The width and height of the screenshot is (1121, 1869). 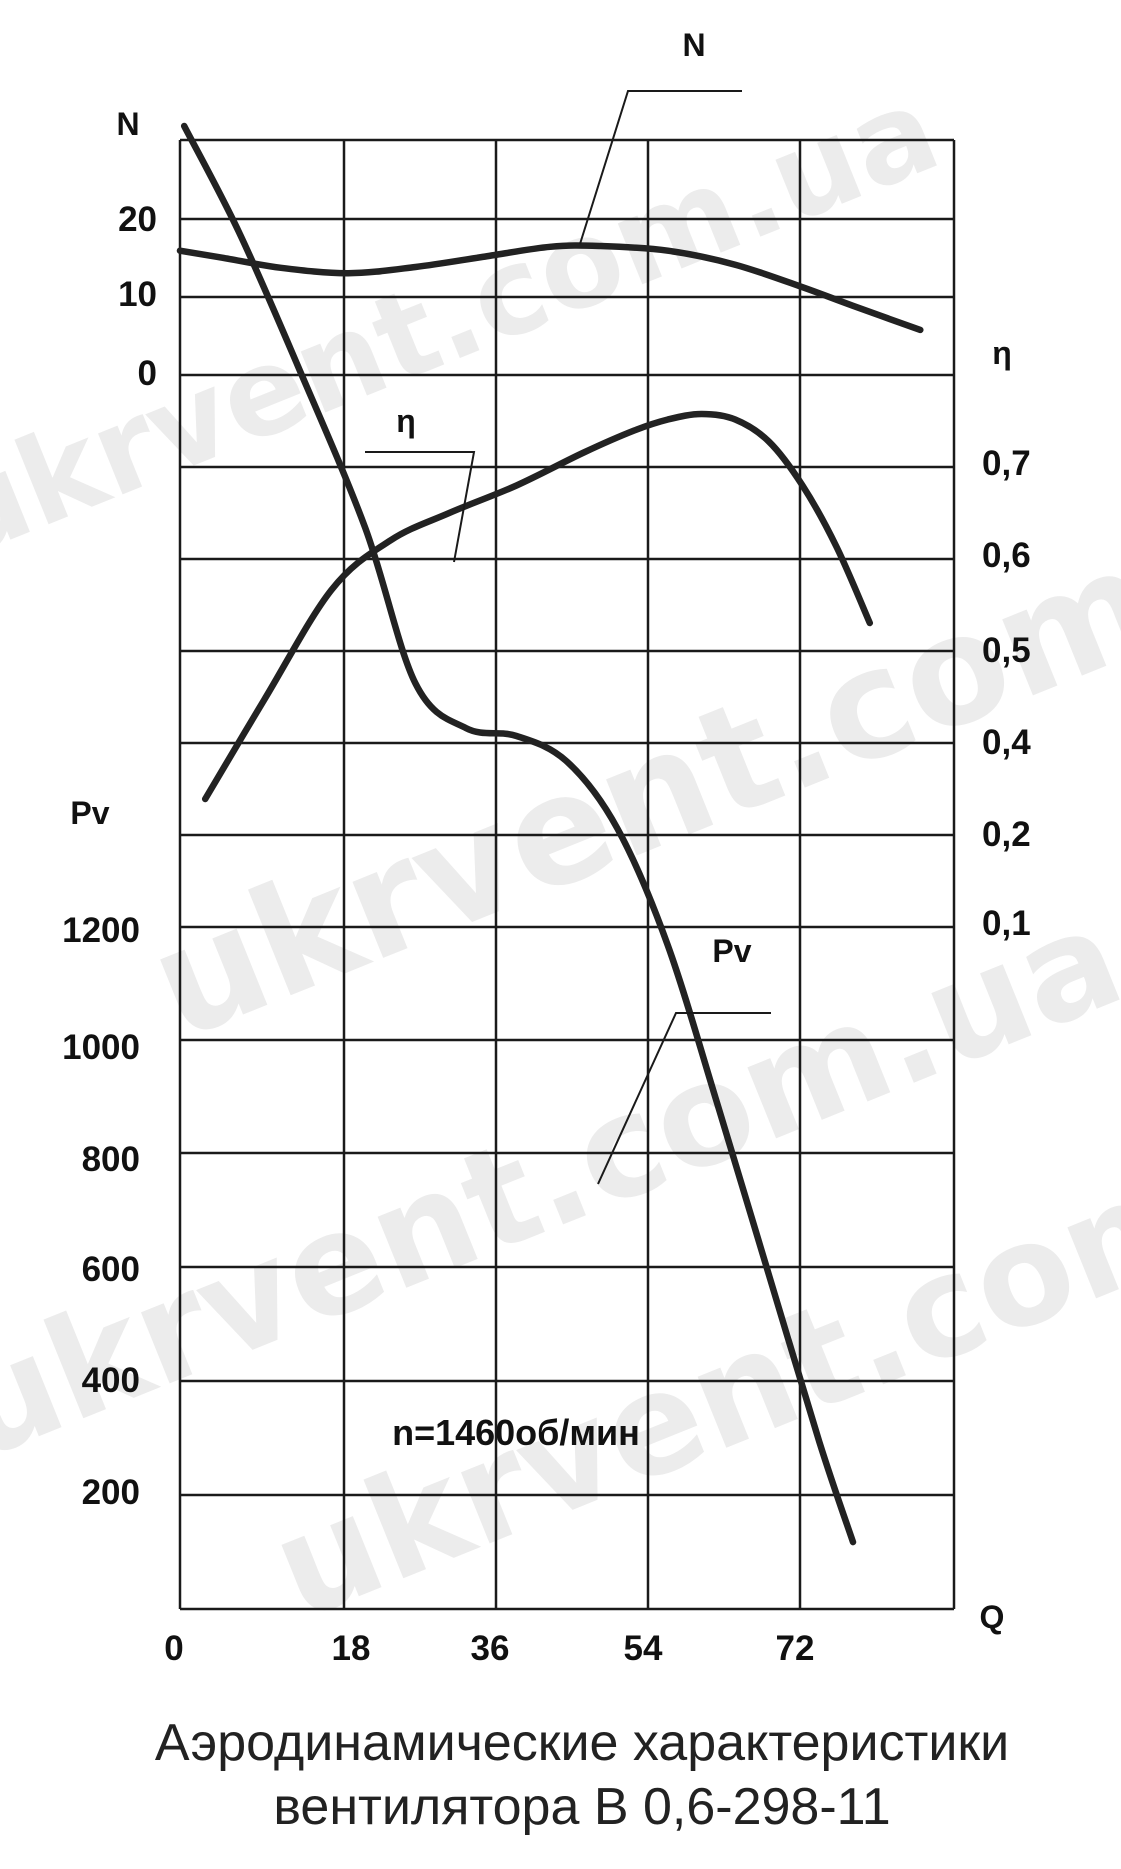 What do you see at coordinates (693, 45) in the screenshot?
I see `n-curve-label: N` at bounding box center [693, 45].